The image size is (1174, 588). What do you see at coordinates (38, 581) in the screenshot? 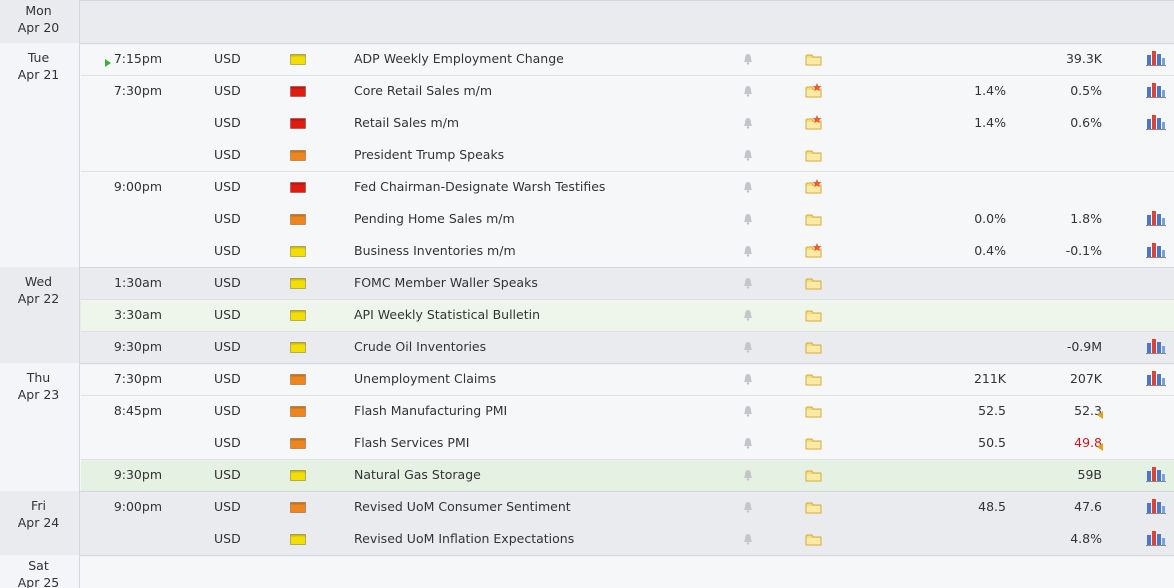
I see `date: Apr 25` at bounding box center [38, 581].